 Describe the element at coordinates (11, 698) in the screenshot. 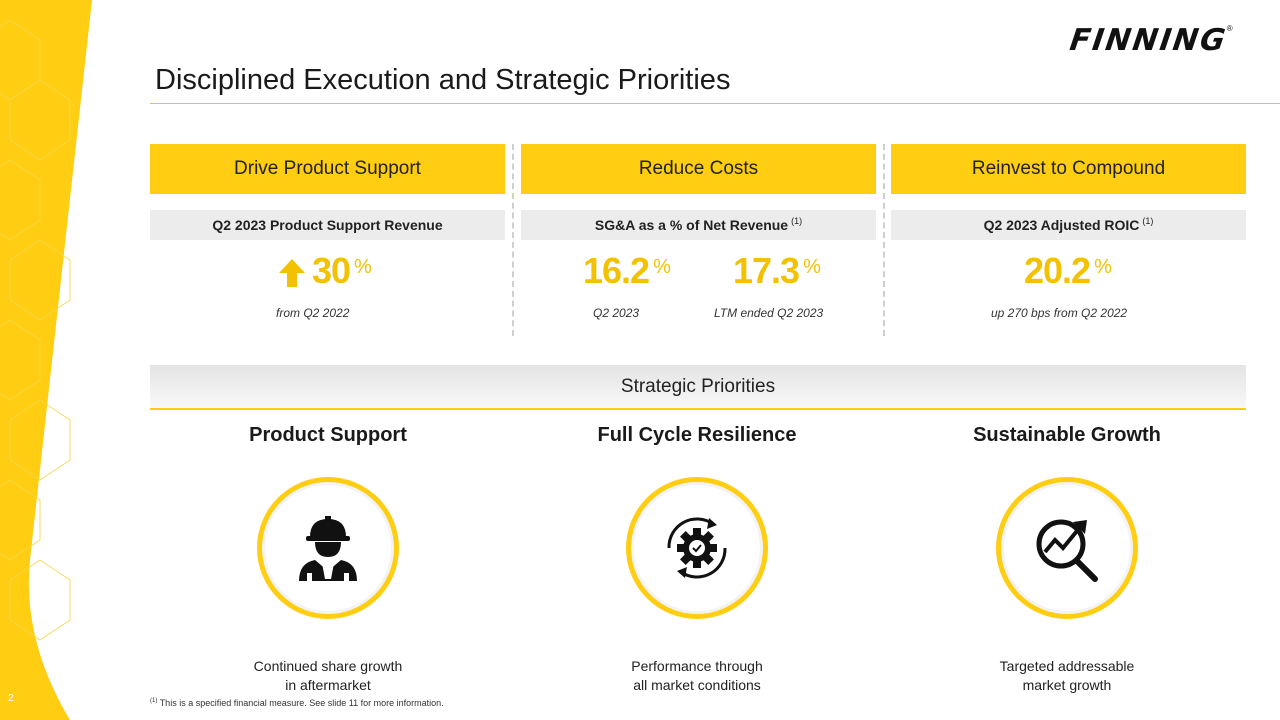

I see `slide-number: 2` at that location.